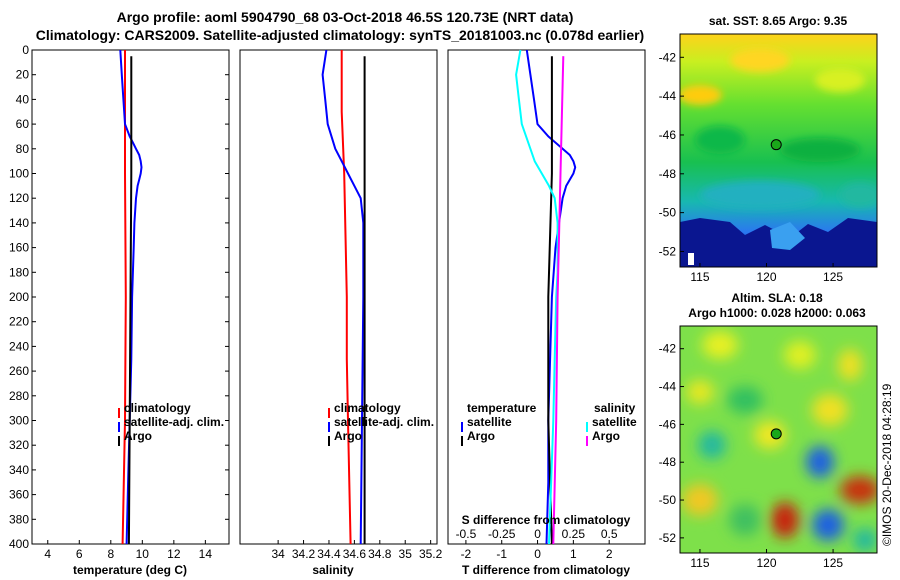 The image size is (900, 580). I want to click on sst-map-lon-ticks: 115 120 125, so click(766, 273).